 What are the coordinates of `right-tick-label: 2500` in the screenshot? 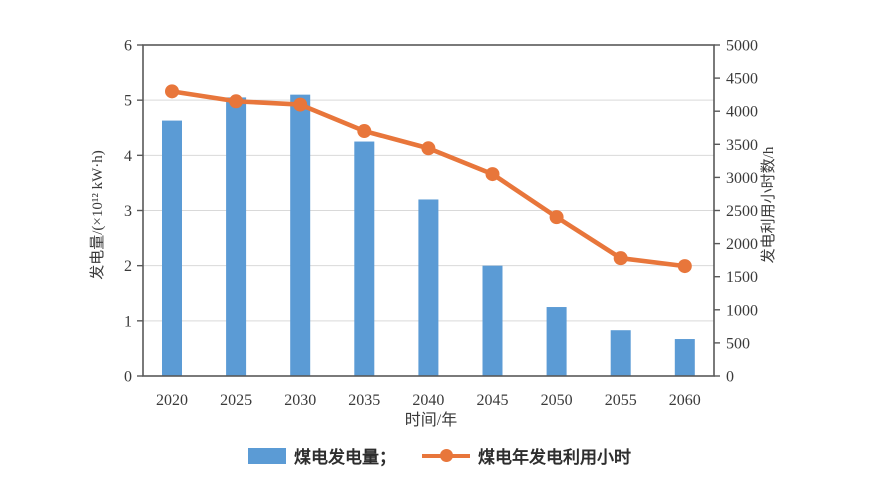 It's located at (742, 211).